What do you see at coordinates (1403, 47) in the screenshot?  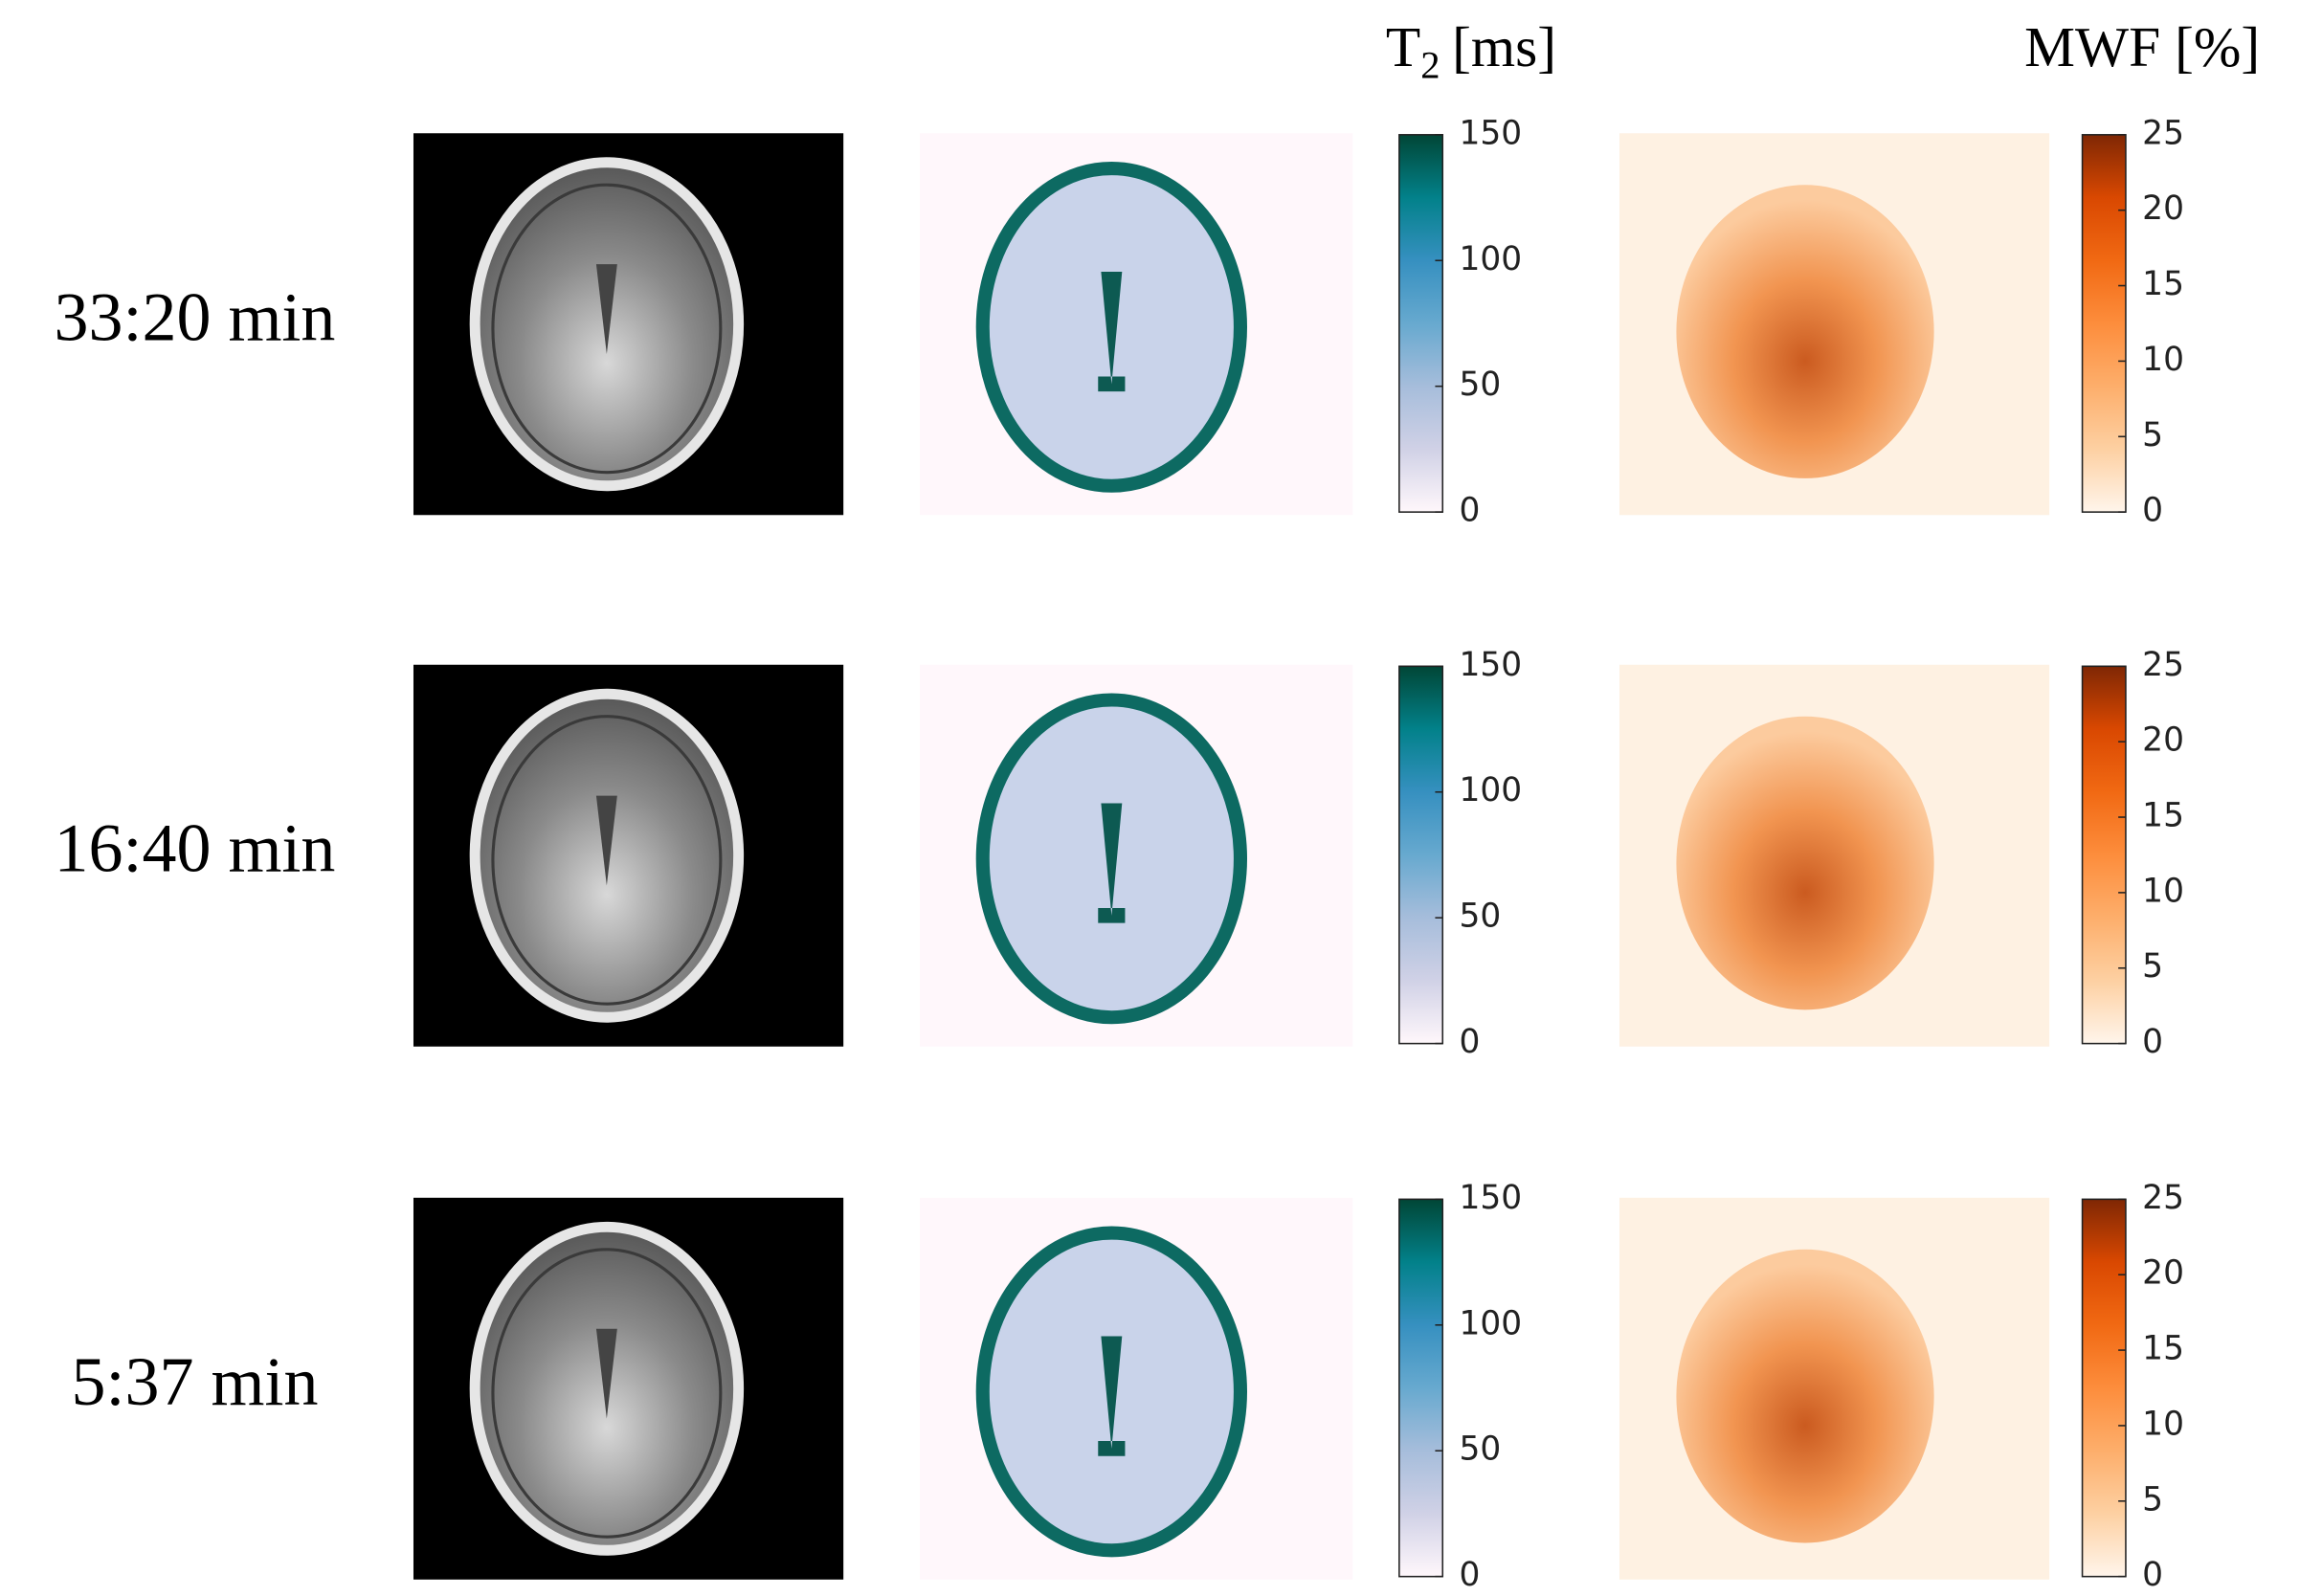 I see `t2-title-base: T` at bounding box center [1403, 47].